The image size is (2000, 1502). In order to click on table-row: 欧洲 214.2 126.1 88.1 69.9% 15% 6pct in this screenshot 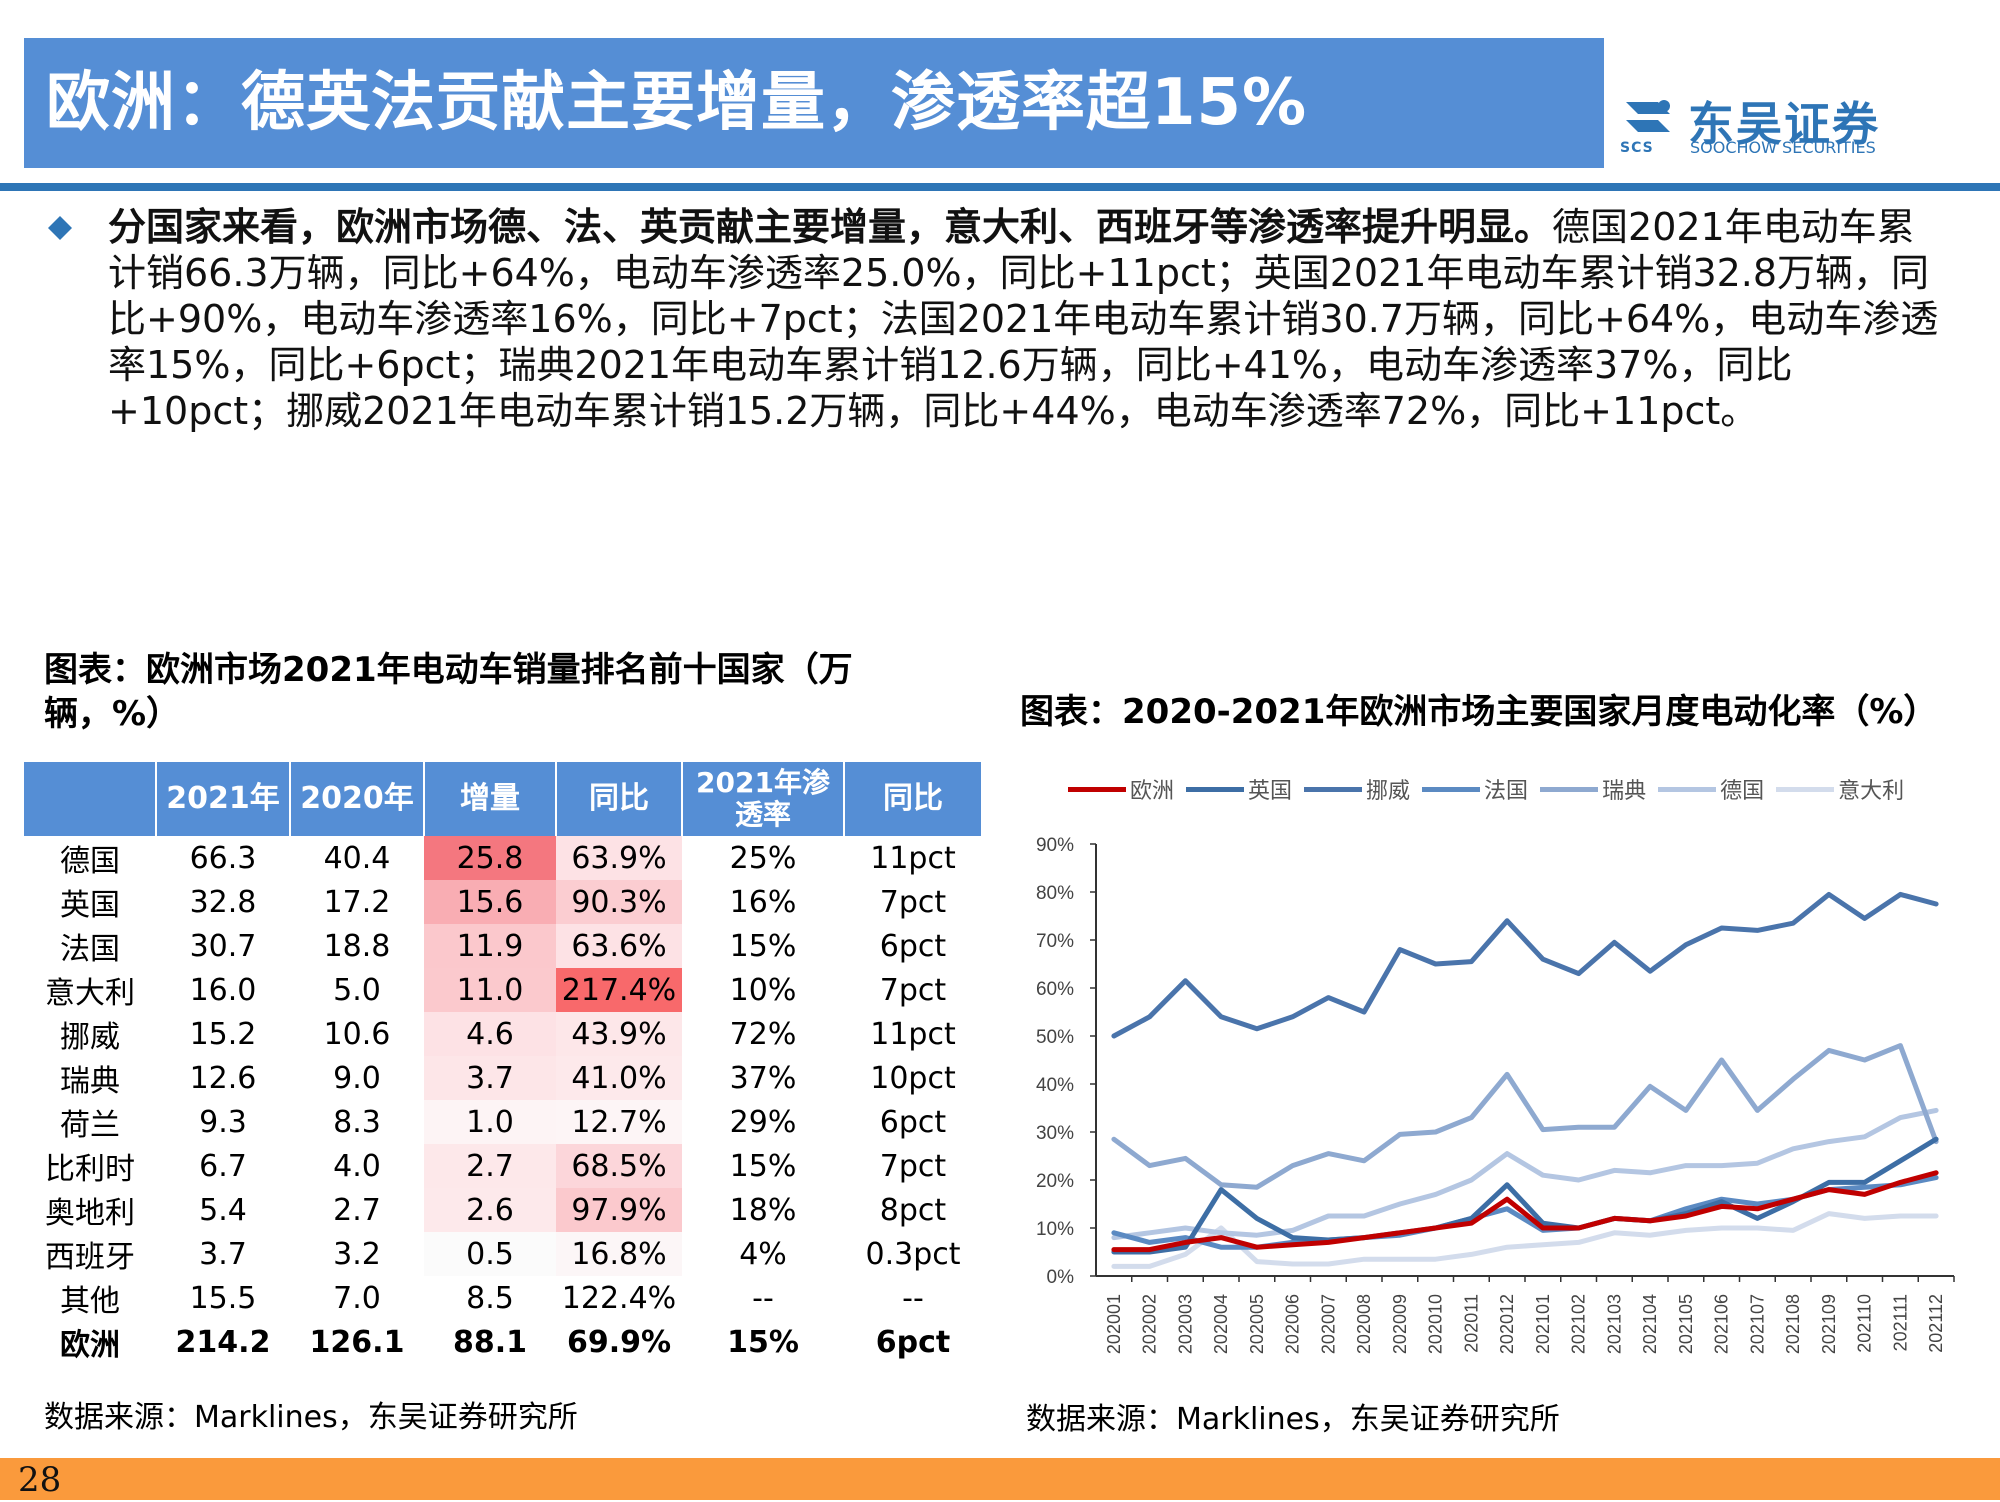, I will do `click(503, 1342)`.